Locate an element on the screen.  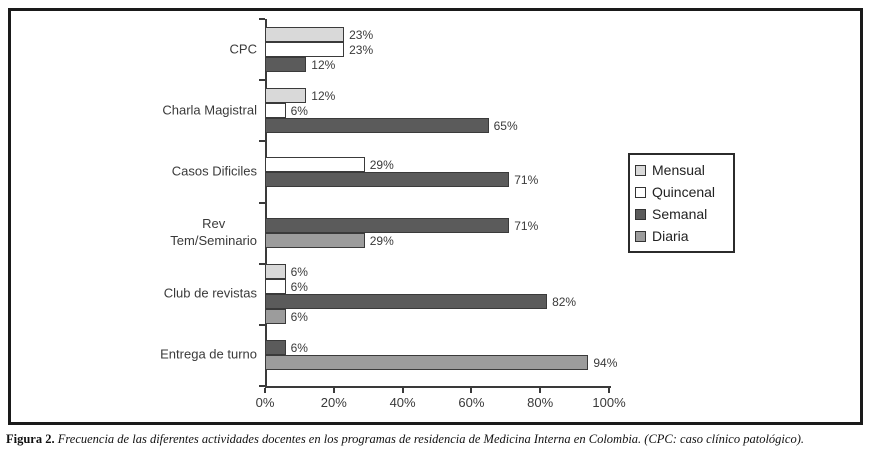
legend-label: Quincenal is located at coordinates (684, 192).